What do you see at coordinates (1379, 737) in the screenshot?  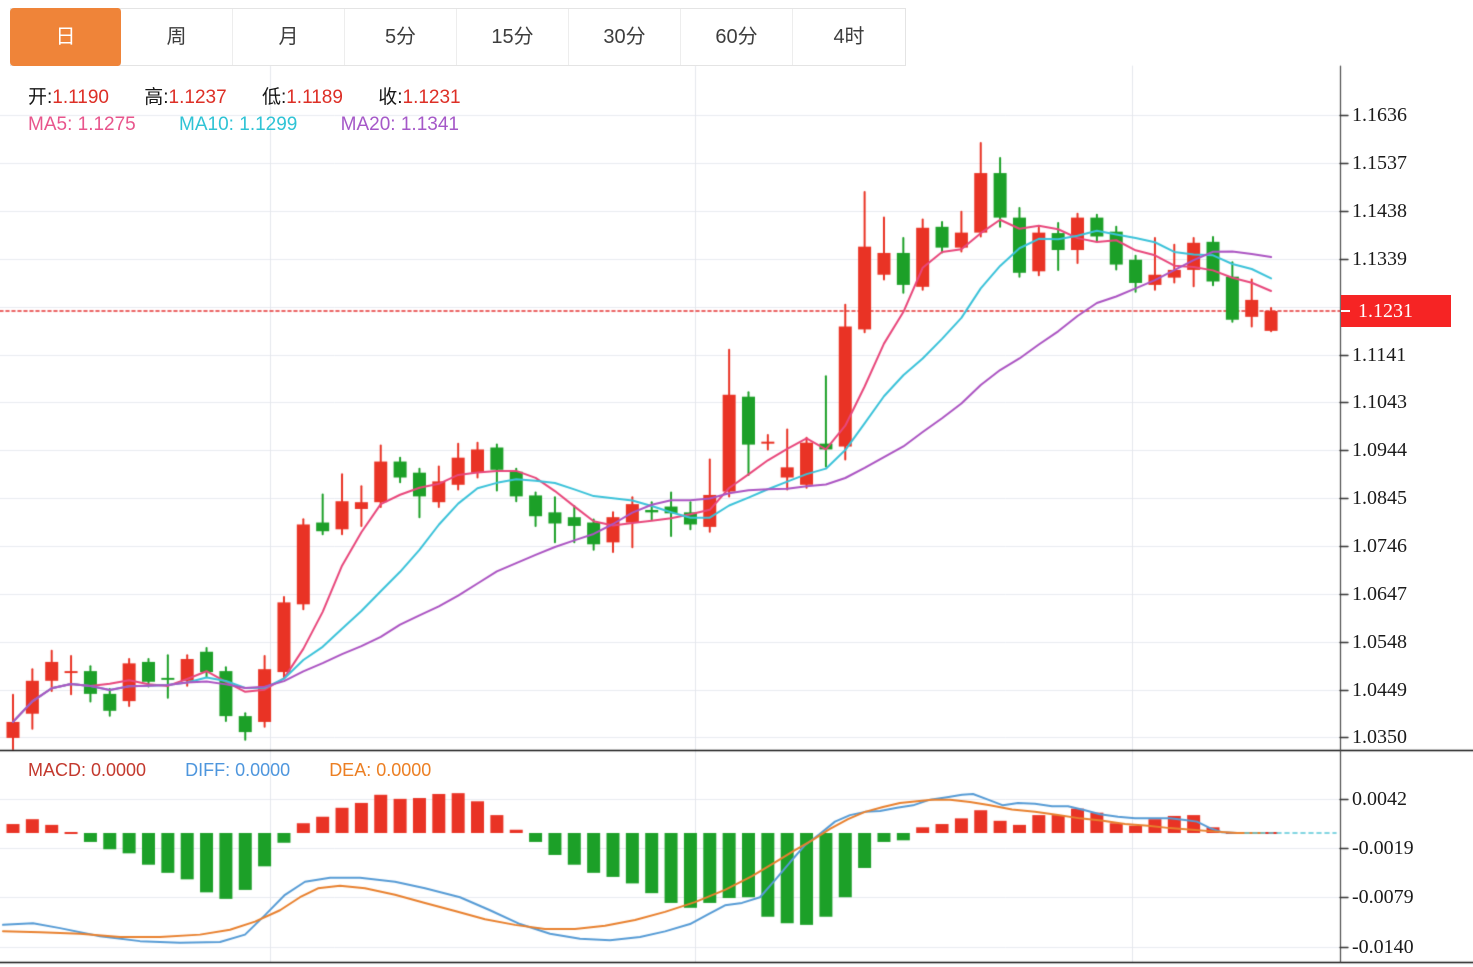 I see `price-axis-label: 1.0350` at bounding box center [1379, 737].